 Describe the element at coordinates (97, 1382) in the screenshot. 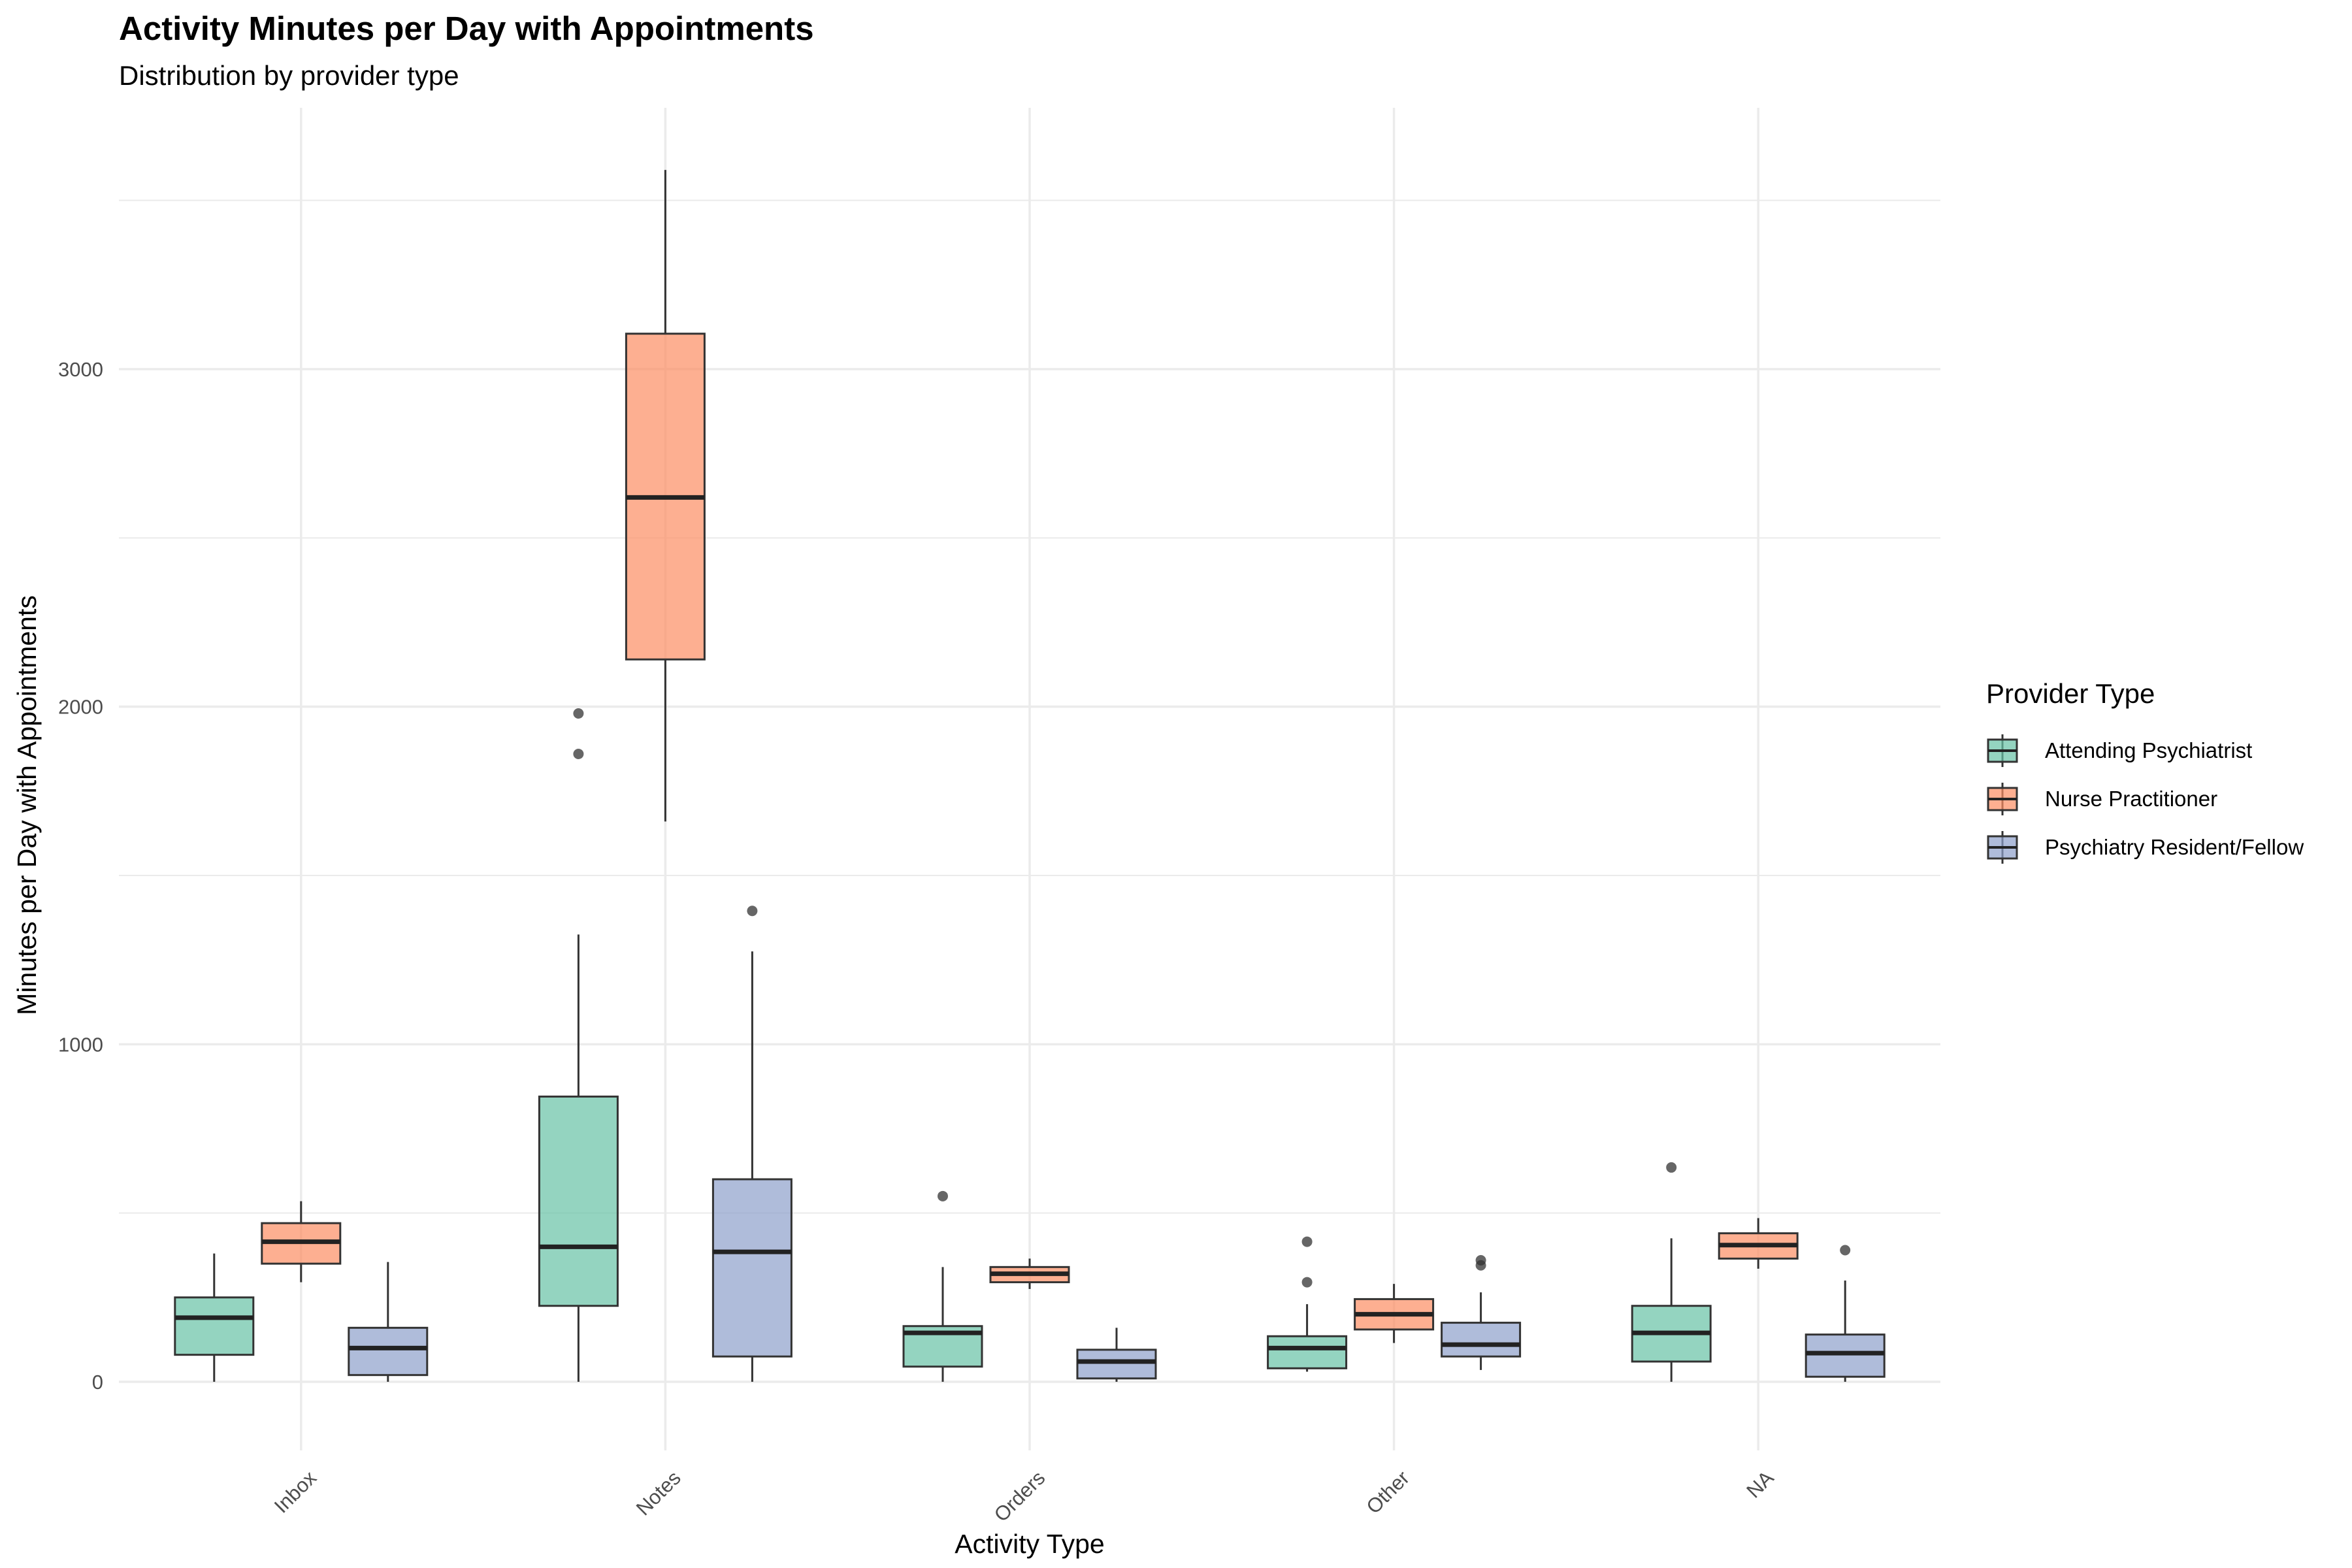

I see `y-tick-label: 0` at that location.